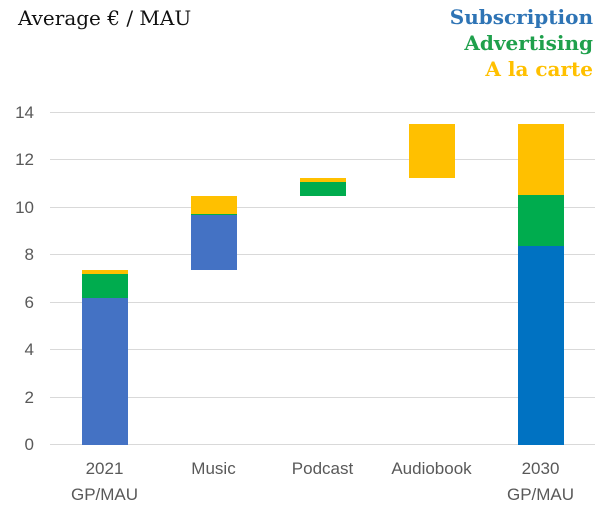 The width and height of the screenshot is (601, 516). I want to click on x-axis-label-line: 2030, so click(540, 468).